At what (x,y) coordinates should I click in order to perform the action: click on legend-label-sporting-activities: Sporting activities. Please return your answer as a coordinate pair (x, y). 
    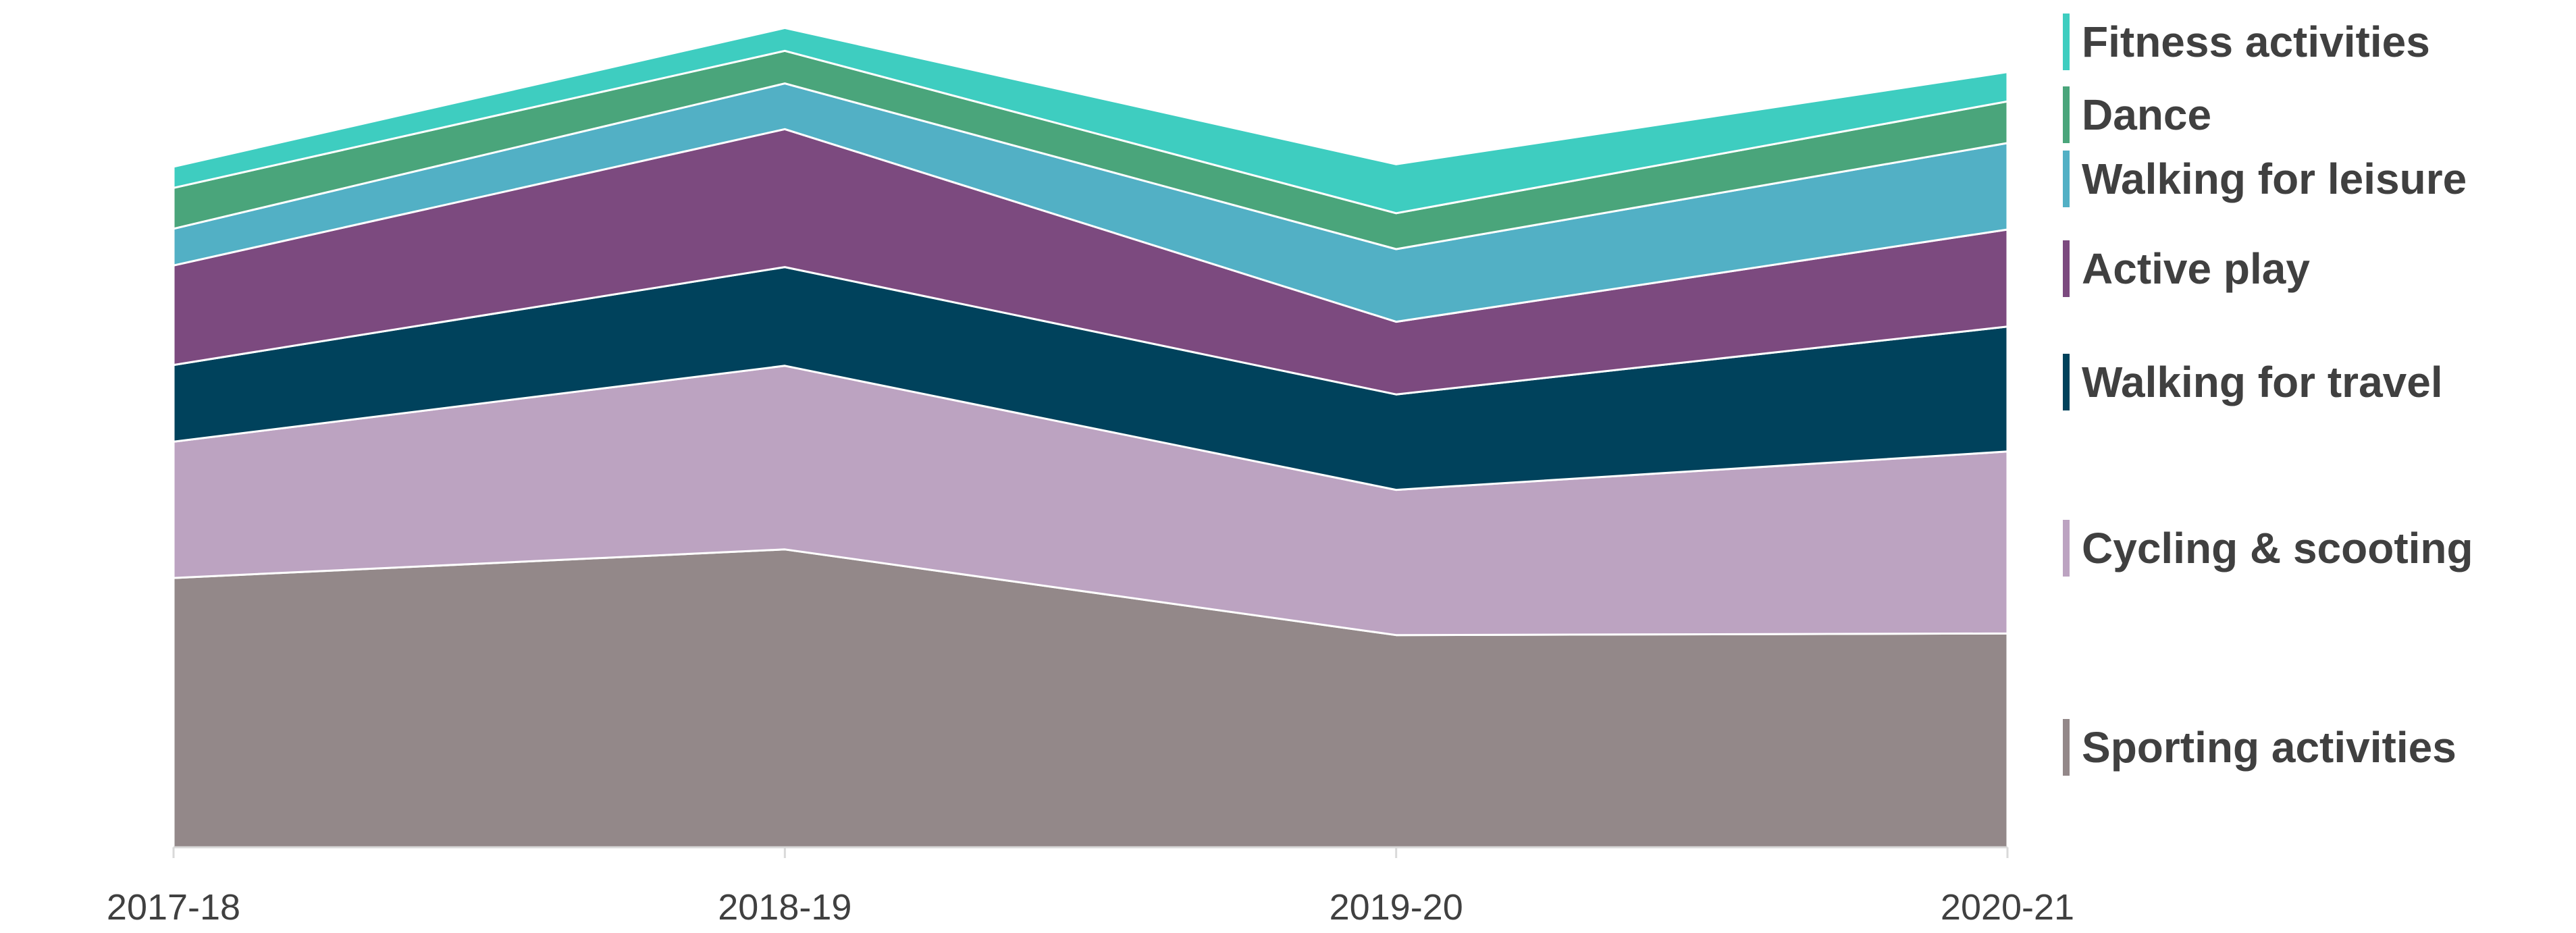
    Looking at the image, I should click on (2269, 747).